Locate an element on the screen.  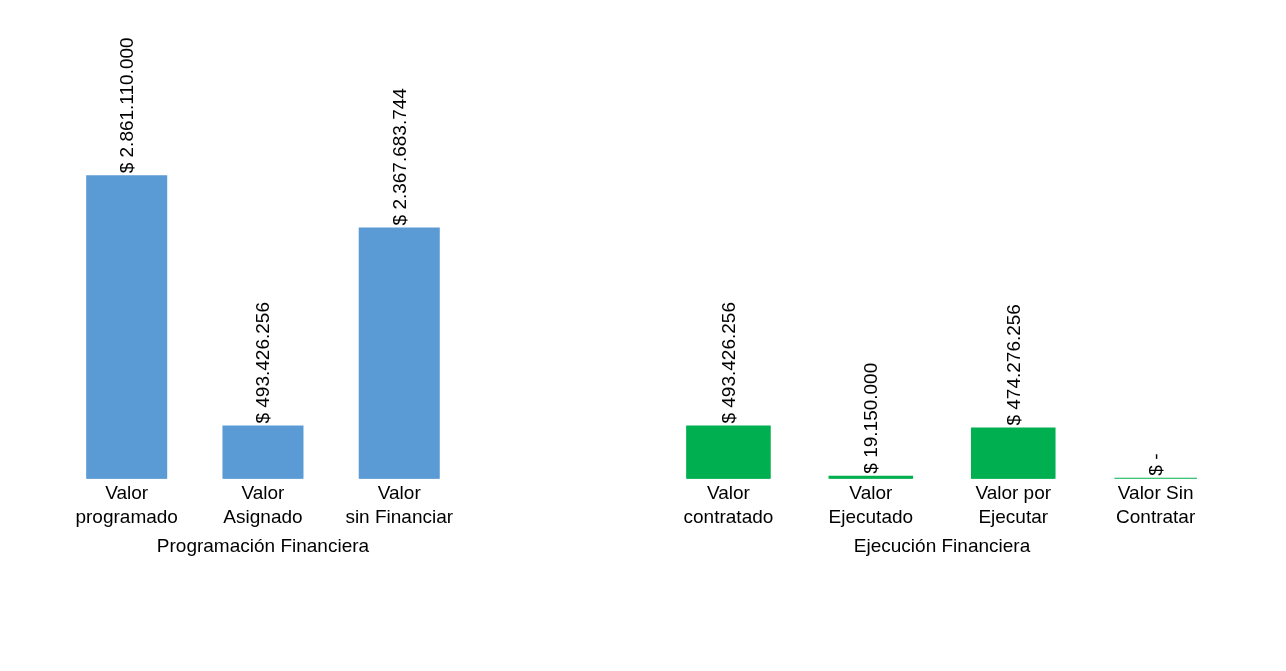
x-tick-label: Valor programado is located at coordinates (126, 504).